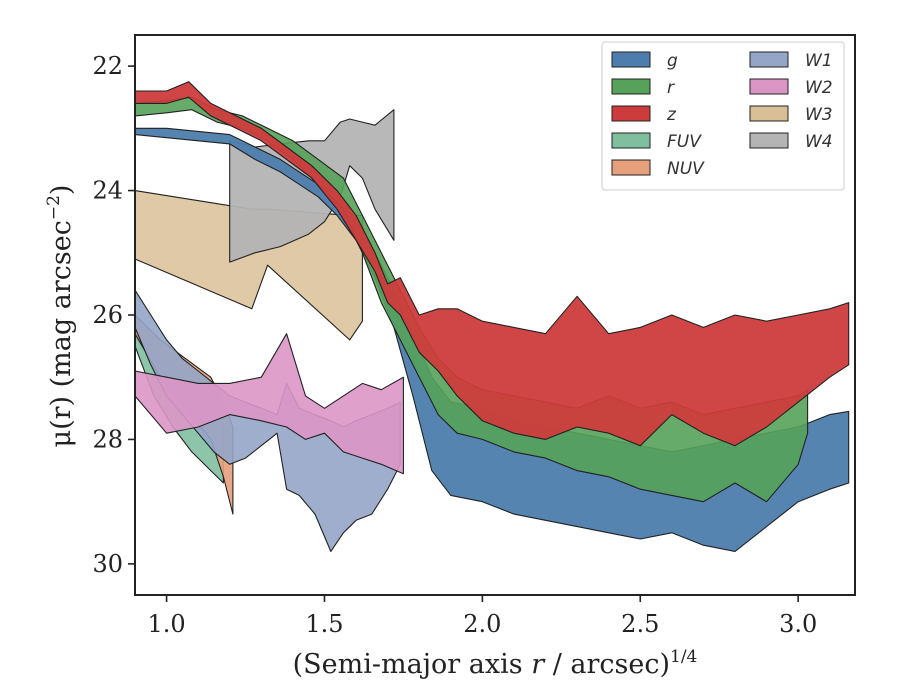 This screenshot has height=700, width=900. What do you see at coordinates (769, 140) in the screenshot?
I see `legend-swatch-w4` at bounding box center [769, 140].